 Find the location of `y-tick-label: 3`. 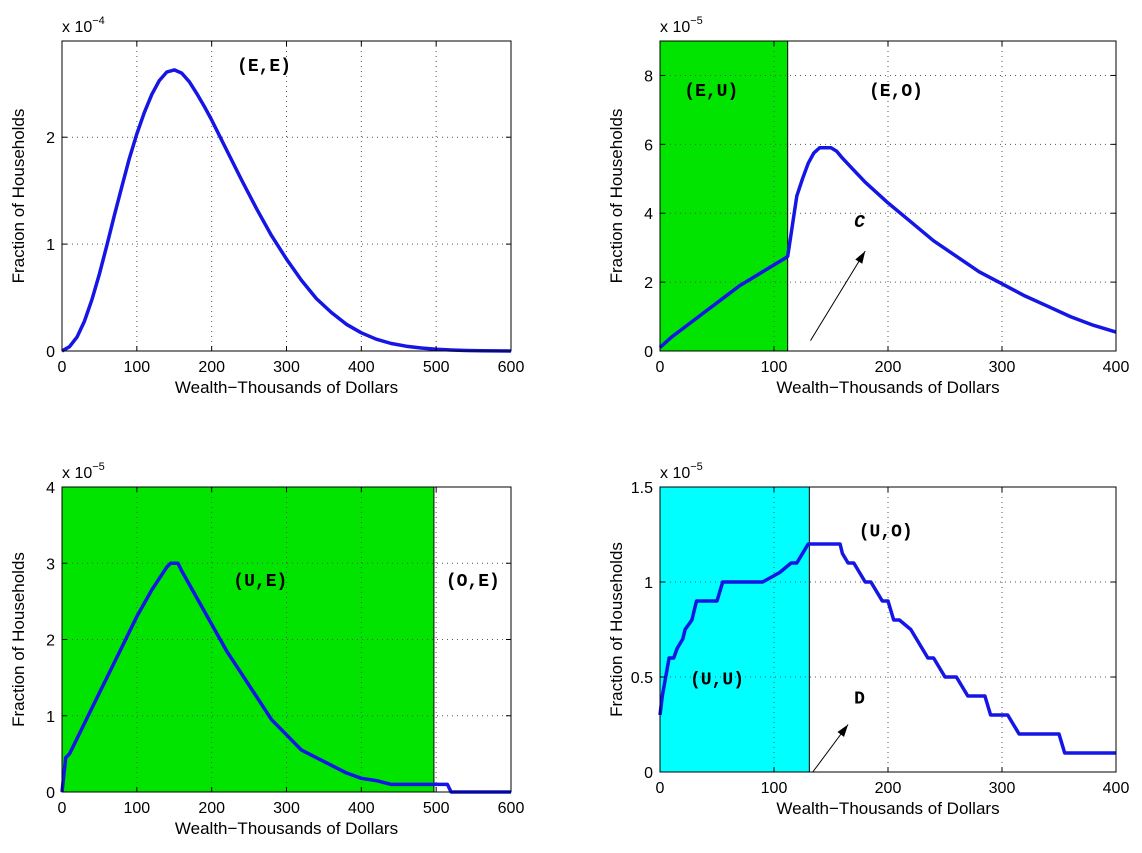

y-tick-label: 3 is located at coordinates (50, 564).